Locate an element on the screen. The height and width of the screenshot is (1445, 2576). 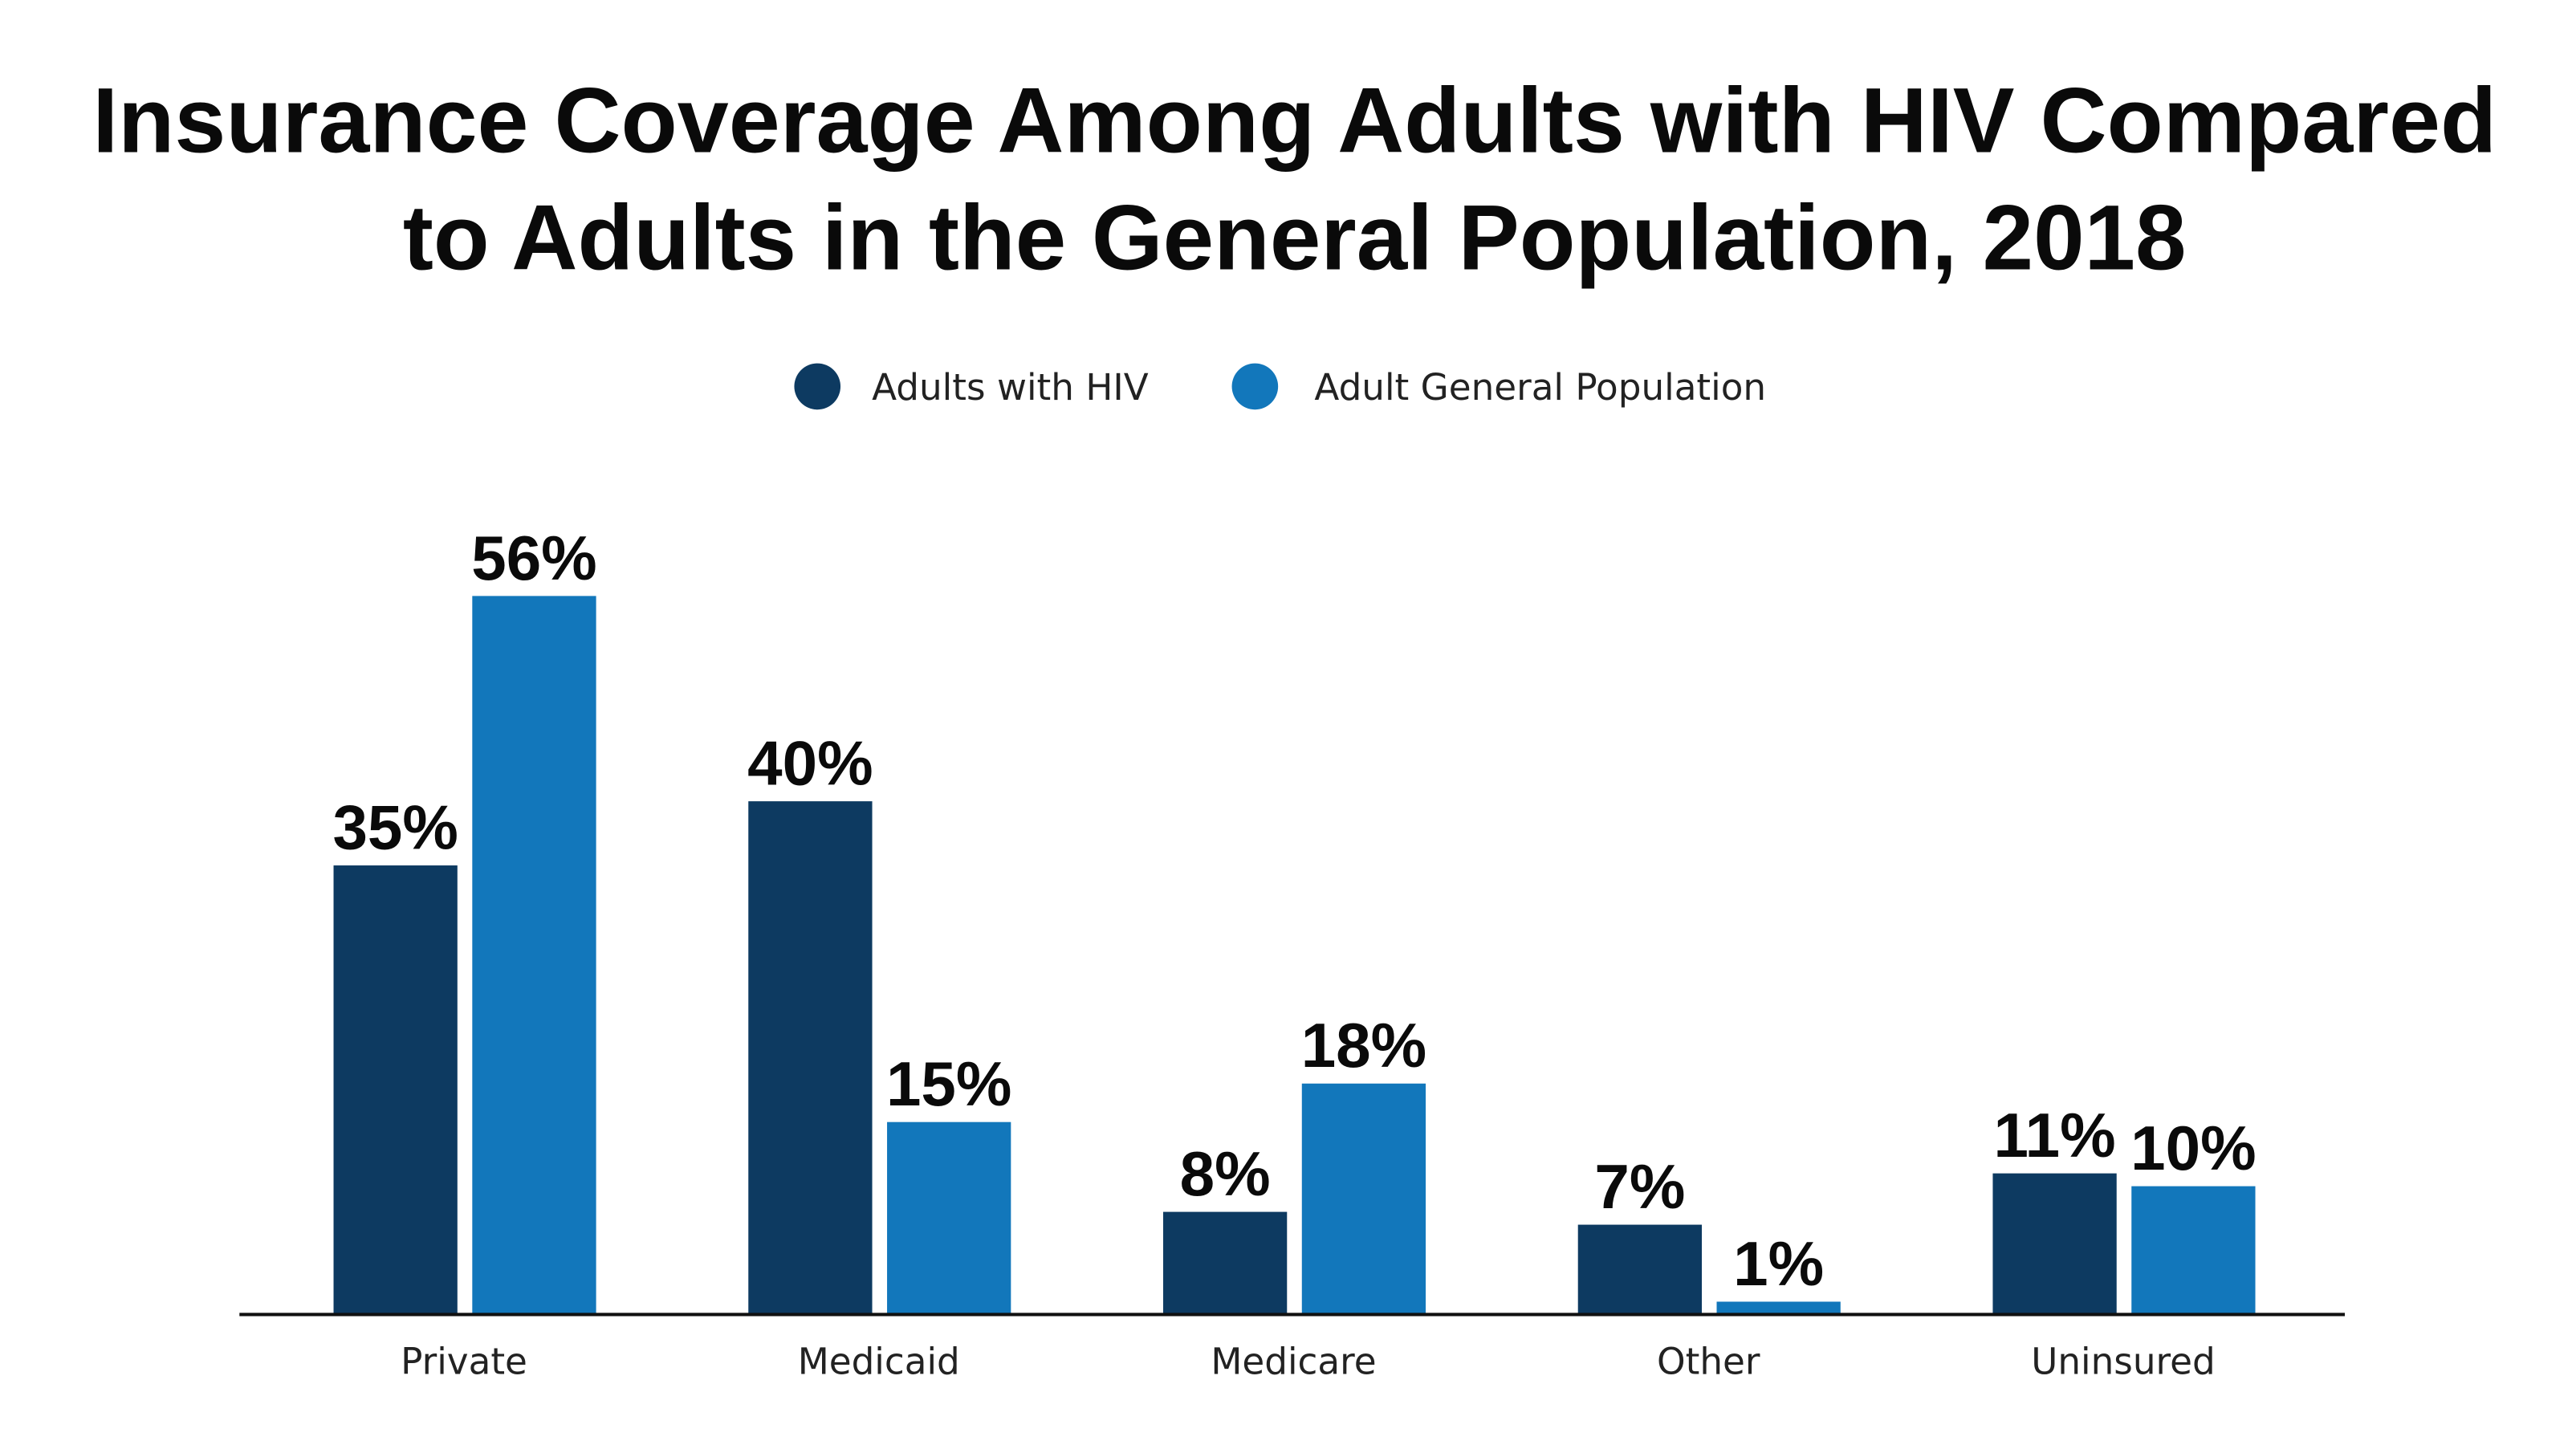
bar-other-general is located at coordinates (1779, 1308).